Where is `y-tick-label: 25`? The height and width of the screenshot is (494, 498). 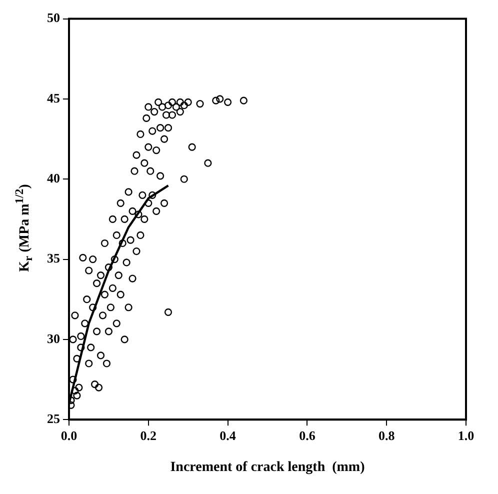 y-tick-label: 25 is located at coordinates (53, 418).